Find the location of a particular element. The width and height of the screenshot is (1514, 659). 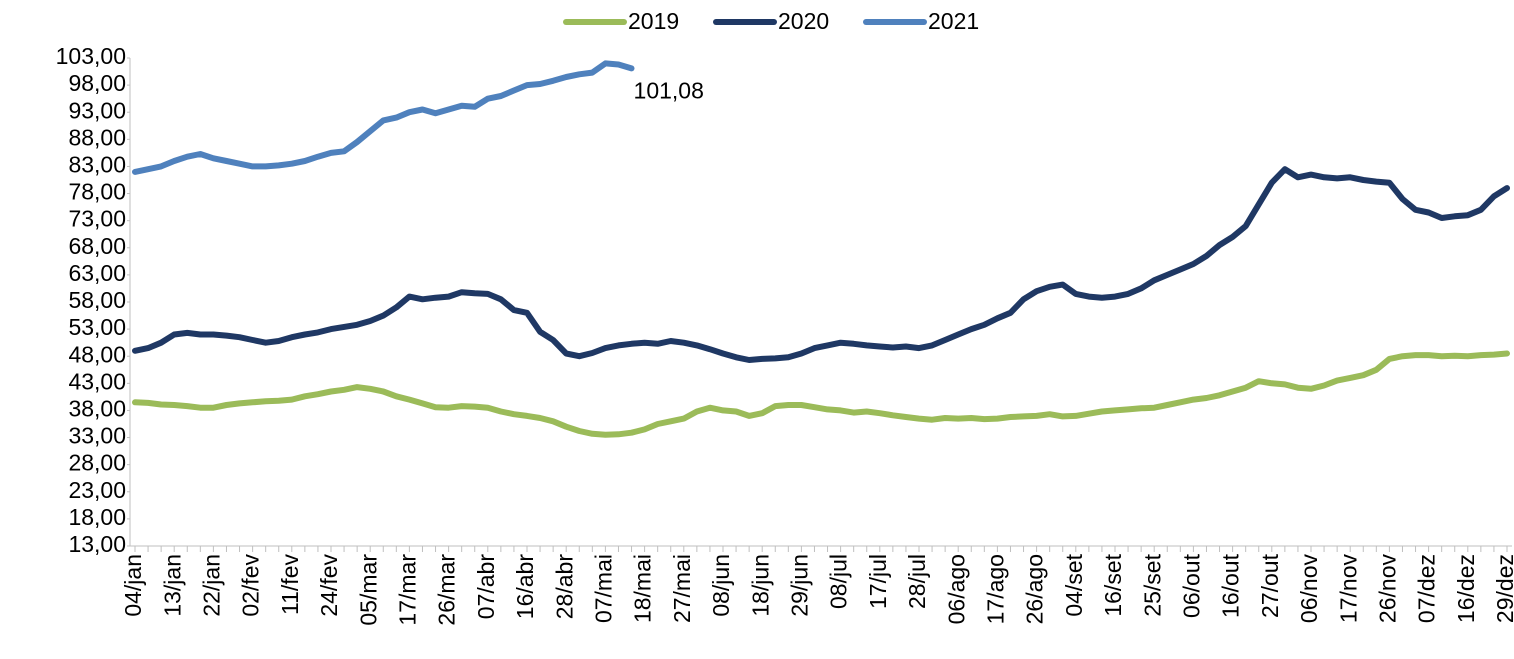

y-tick-label: 13,00 is located at coordinates (97, 544).